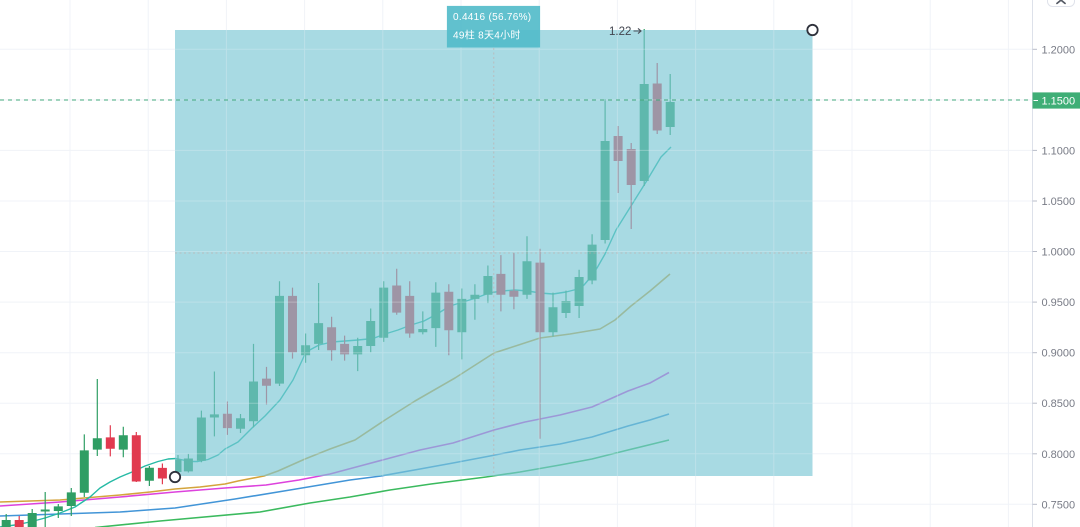 Image resolution: width=1080 pixels, height=527 pixels. What do you see at coordinates (492, 17) in the screenshot?
I see `svg-text: 0.4416 (56.76%)` at bounding box center [492, 17].